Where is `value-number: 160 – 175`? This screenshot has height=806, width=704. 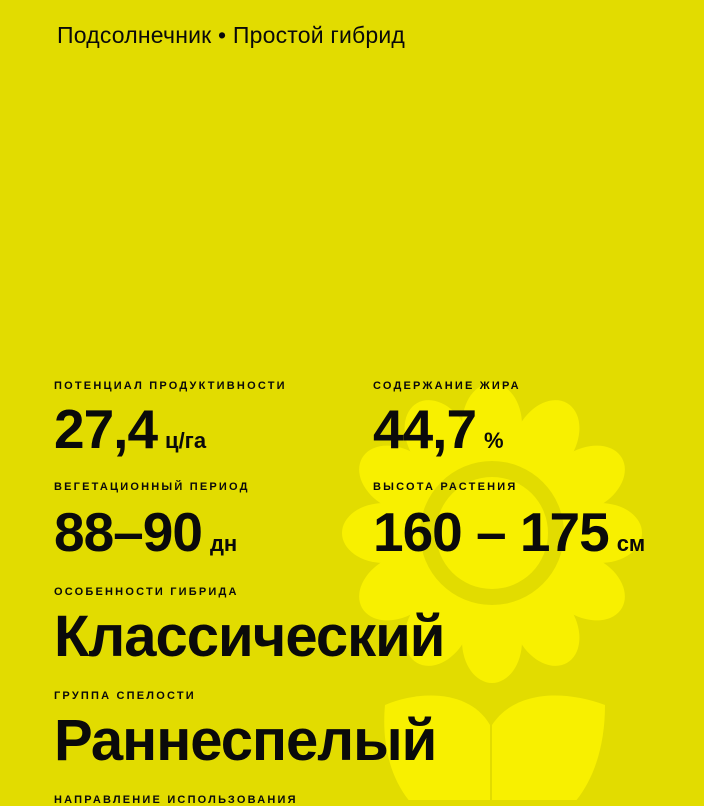 value-number: 160 – 175 is located at coordinates (491, 532).